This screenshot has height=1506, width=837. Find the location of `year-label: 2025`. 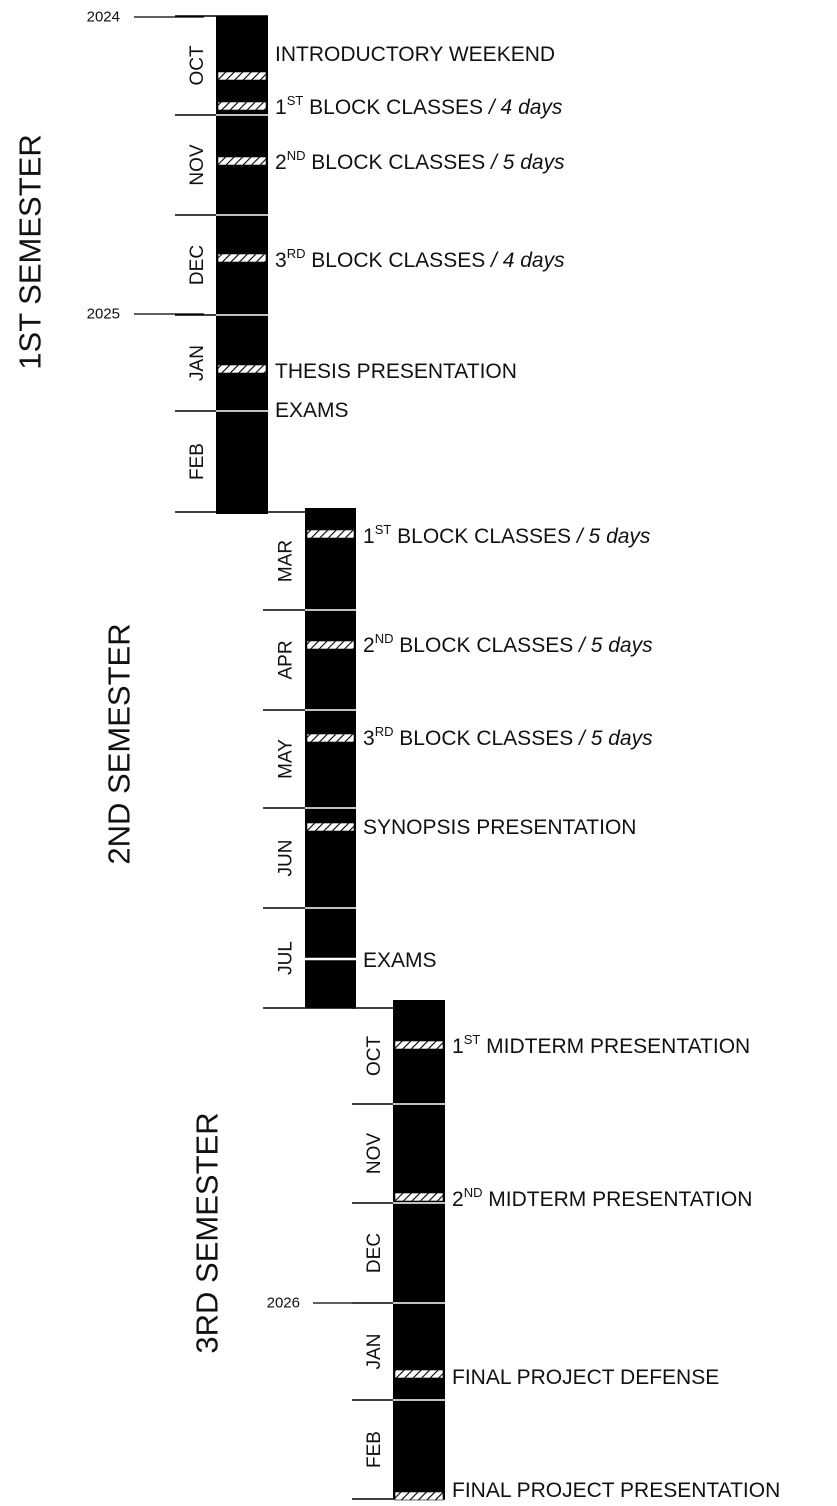

year-label: 2025 is located at coordinates (103, 314).